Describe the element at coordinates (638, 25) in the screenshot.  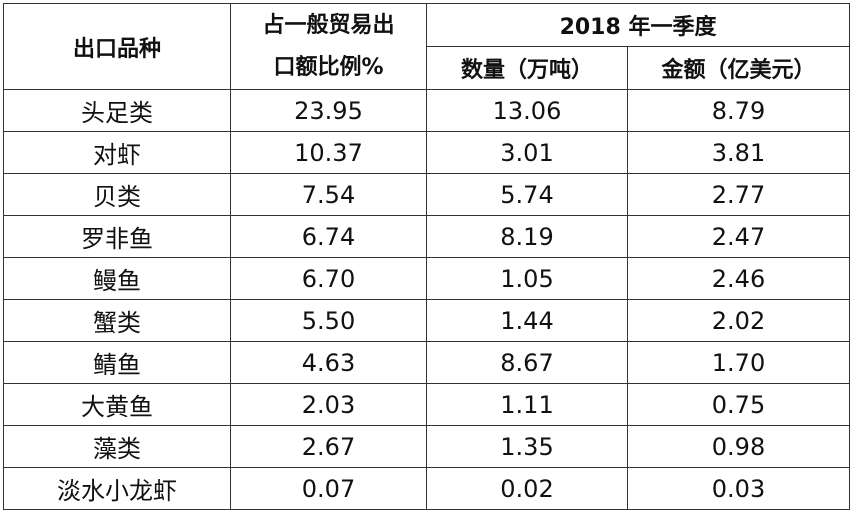
I see `header-cell: 2018 年一季度` at that location.